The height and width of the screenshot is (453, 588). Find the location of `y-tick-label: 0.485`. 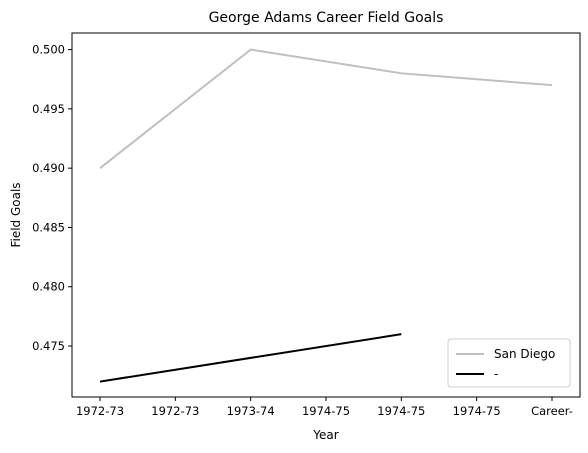

y-tick-label: 0.485 is located at coordinates (48, 227).